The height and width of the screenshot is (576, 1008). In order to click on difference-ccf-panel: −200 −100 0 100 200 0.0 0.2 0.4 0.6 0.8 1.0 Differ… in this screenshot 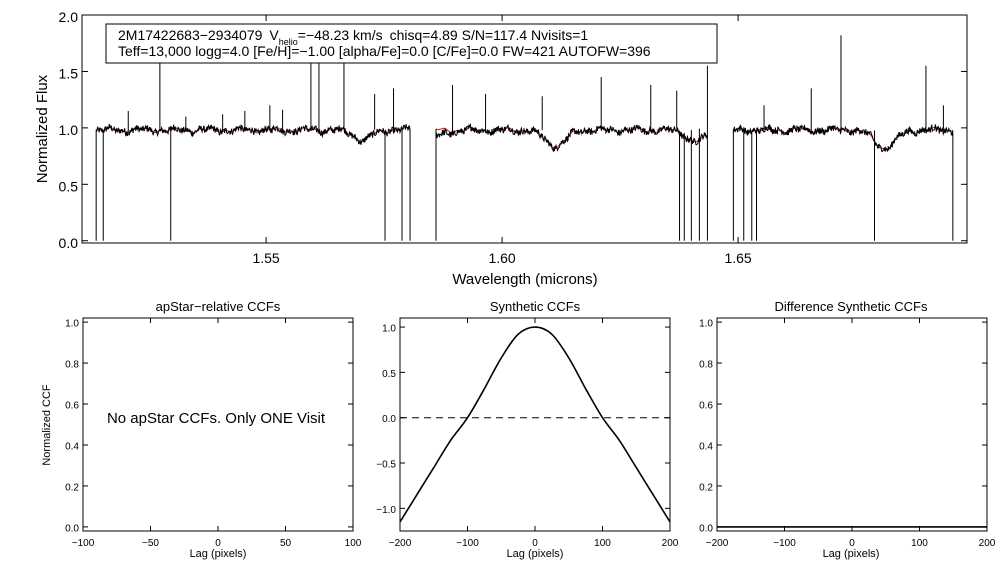, I will do `click(847, 429)`.